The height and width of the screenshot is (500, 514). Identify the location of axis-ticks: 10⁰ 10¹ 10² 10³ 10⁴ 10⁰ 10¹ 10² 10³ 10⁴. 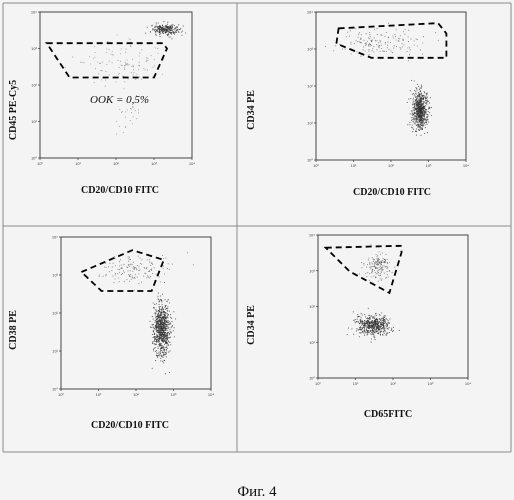
(390, 310).